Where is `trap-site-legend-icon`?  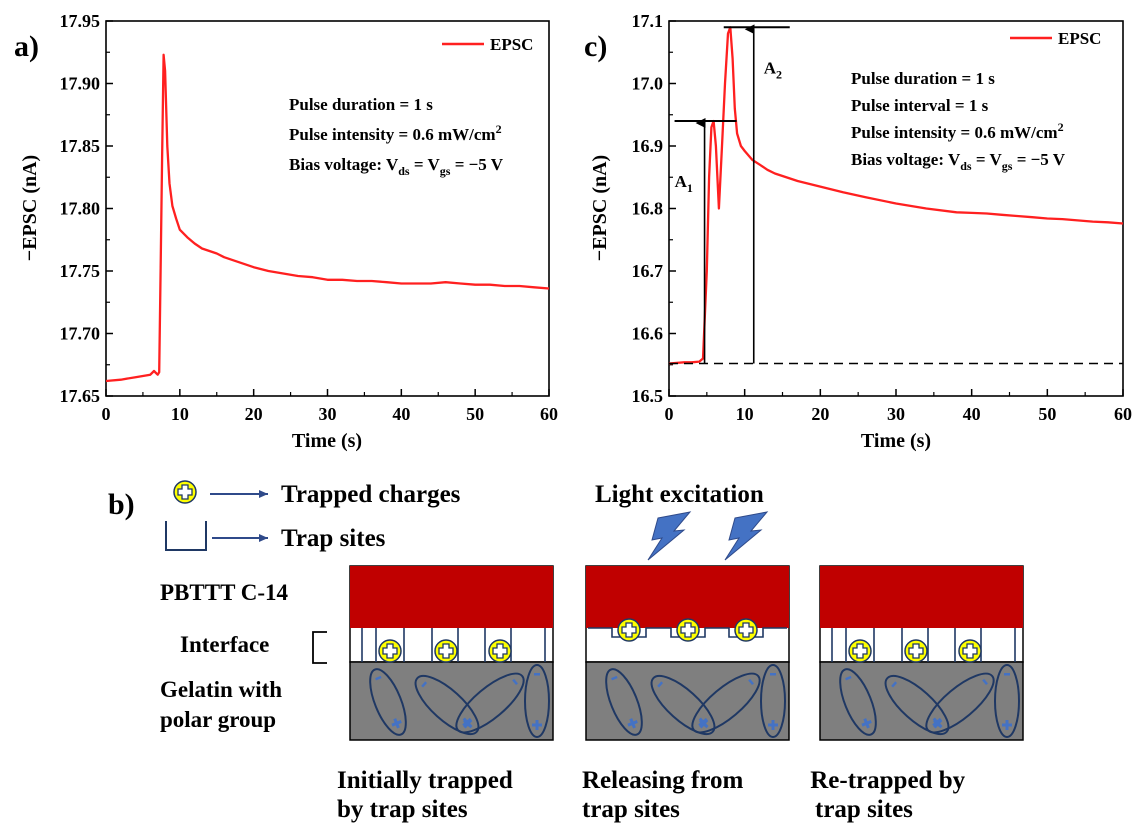
trap-site-legend-icon is located at coordinates (186, 536).